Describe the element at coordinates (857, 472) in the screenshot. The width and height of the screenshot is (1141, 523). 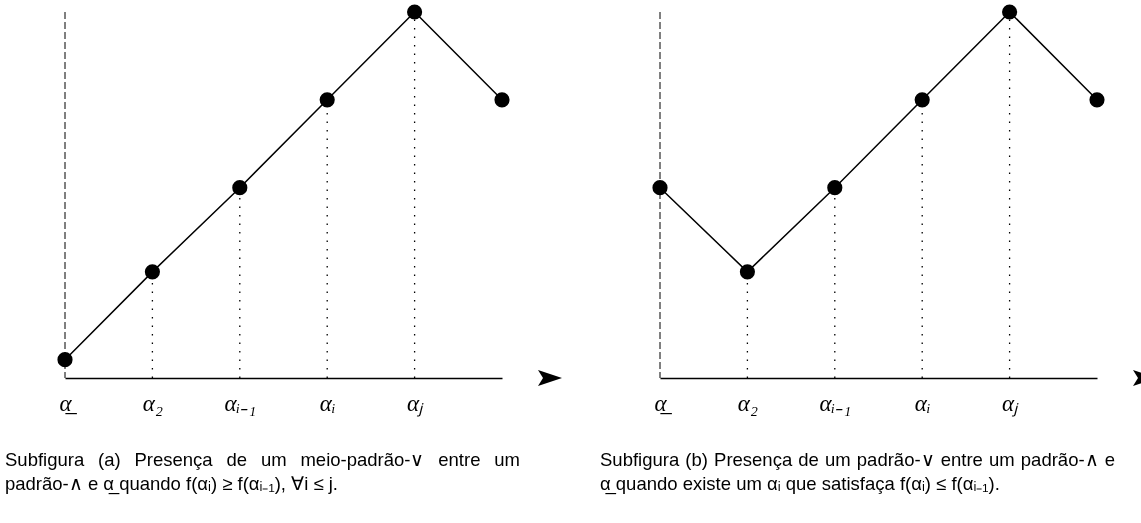
I see `text: Subfigura (b) Presença de um padrão-∨ entre um padrão-∧ e α̲ quando existe um αᵢ que satisfaça f(αᵢ) ≤ f(αᵢ₋₁).` at that location.